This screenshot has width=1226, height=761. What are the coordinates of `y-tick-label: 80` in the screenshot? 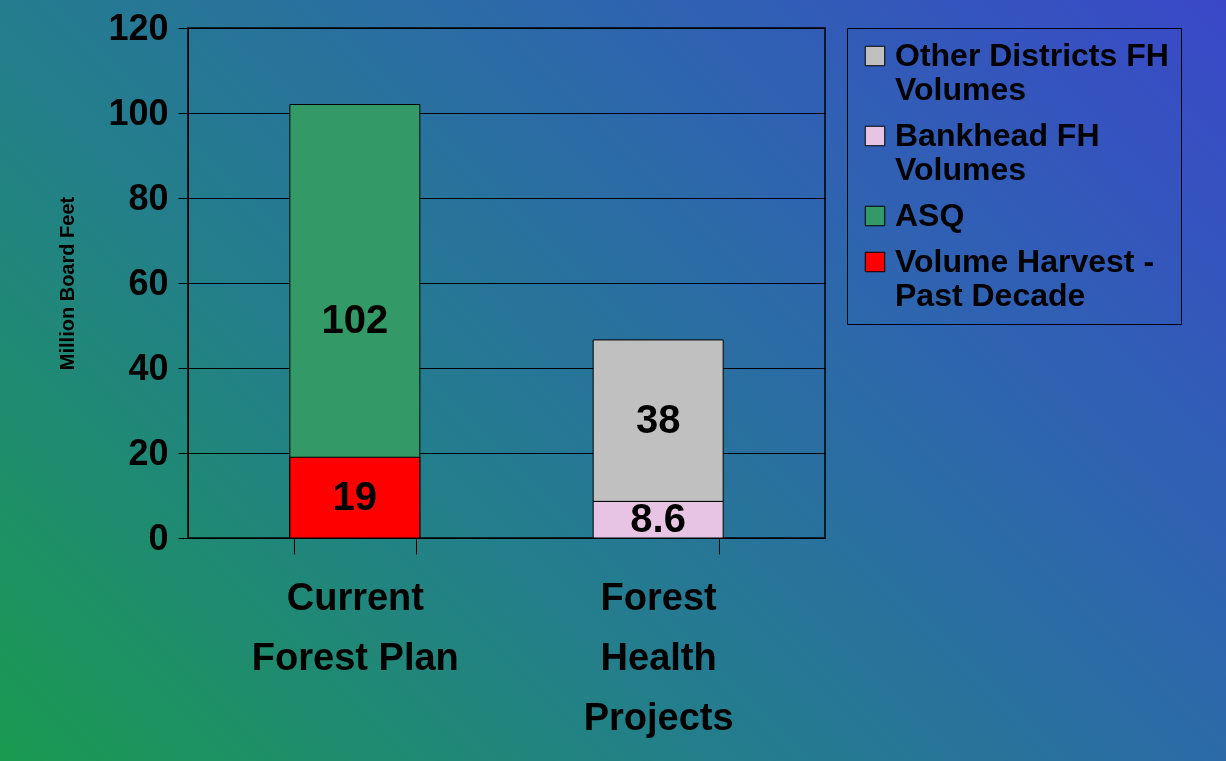 It's located at (148, 197).